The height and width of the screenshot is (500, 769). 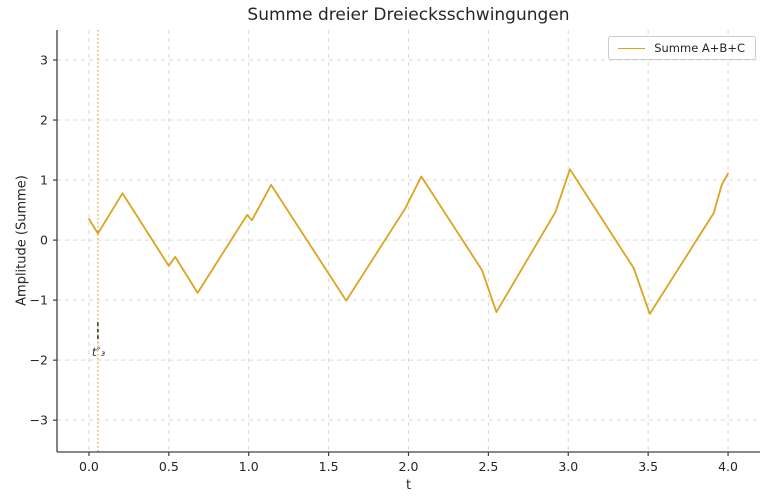 What do you see at coordinates (44, 180) in the screenshot?
I see `y-tick-label: 1` at bounding box center [44, 180].